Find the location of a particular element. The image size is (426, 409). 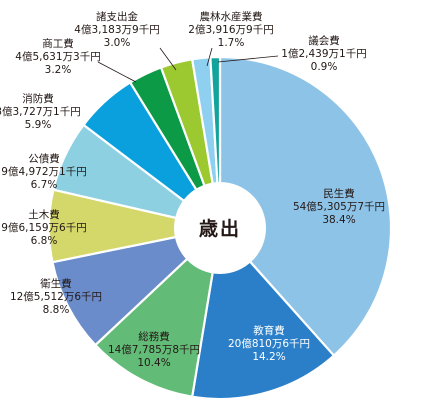

slice-name-label-7: 消防費 is located at coordinates (38, 98).